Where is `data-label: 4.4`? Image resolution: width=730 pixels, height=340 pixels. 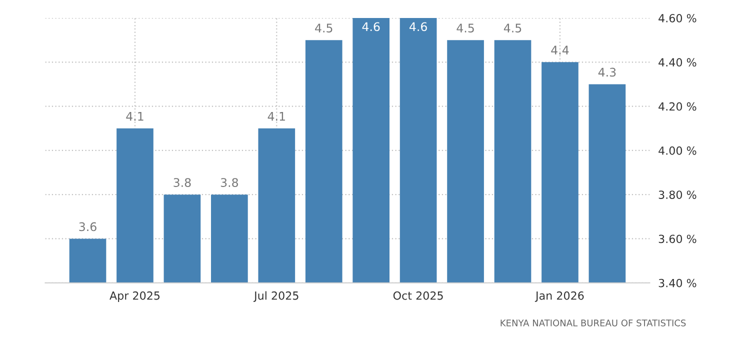
data-label: 4.4 is located at coordinates (560, 50).